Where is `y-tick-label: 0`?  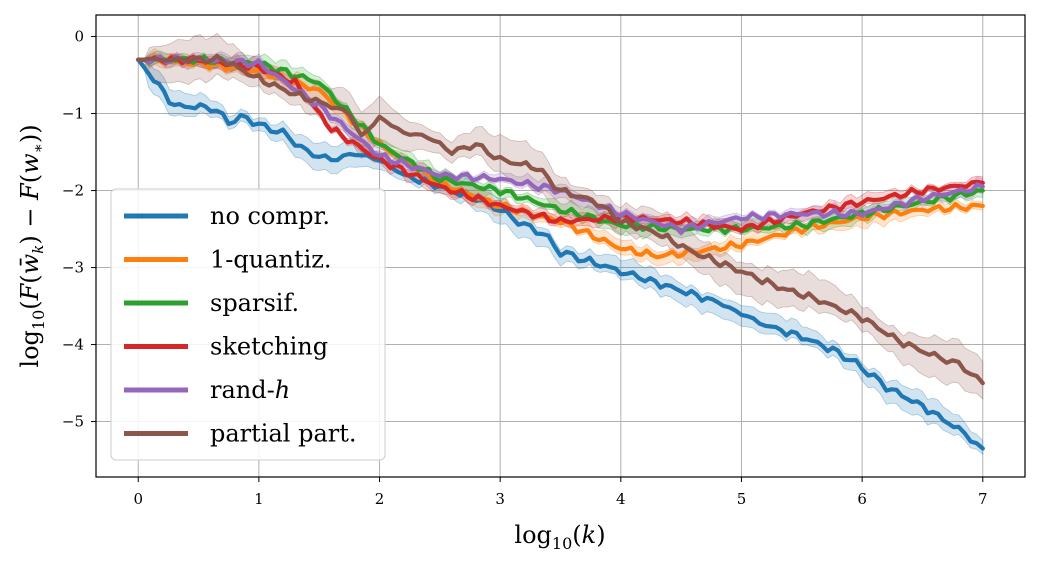
y-tick-label: 0 is located at coordinates (79, 37).